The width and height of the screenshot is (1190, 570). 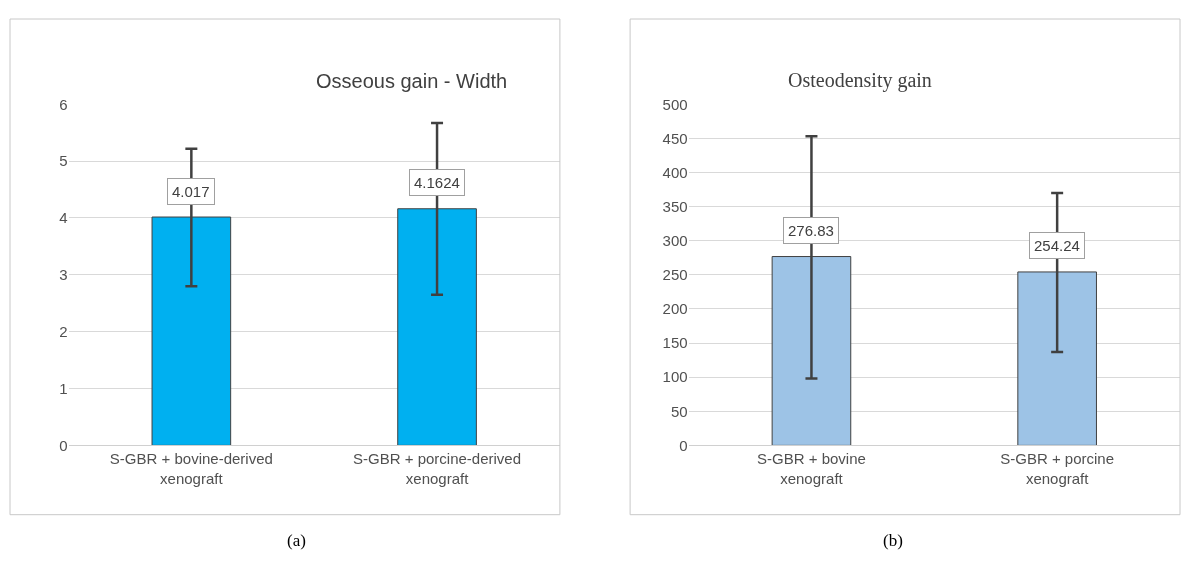 I want to click on y-tick-label: 3, so click(x=63, y=275).